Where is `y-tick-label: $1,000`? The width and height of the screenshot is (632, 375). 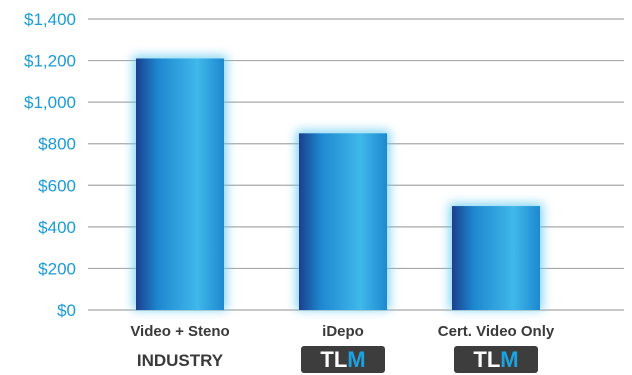
y-tick-label: $1,000 is located at coordinates (50, 102).